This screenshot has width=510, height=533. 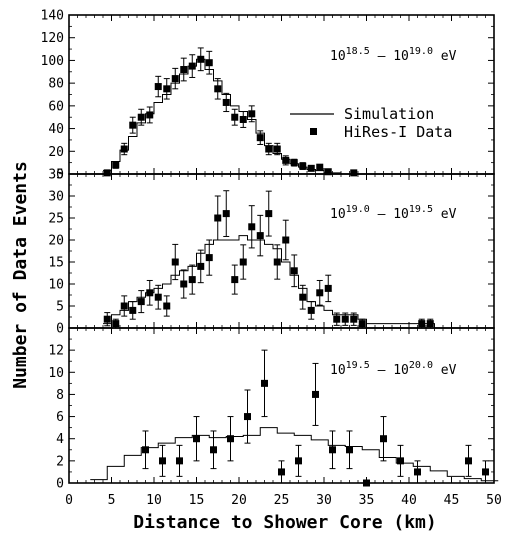 What do you see at coordinates (393, 55) in the screenshot?
I see `energy-range-label: 1018.5 – 1019.0 eV` at bounding box center [393, 55].